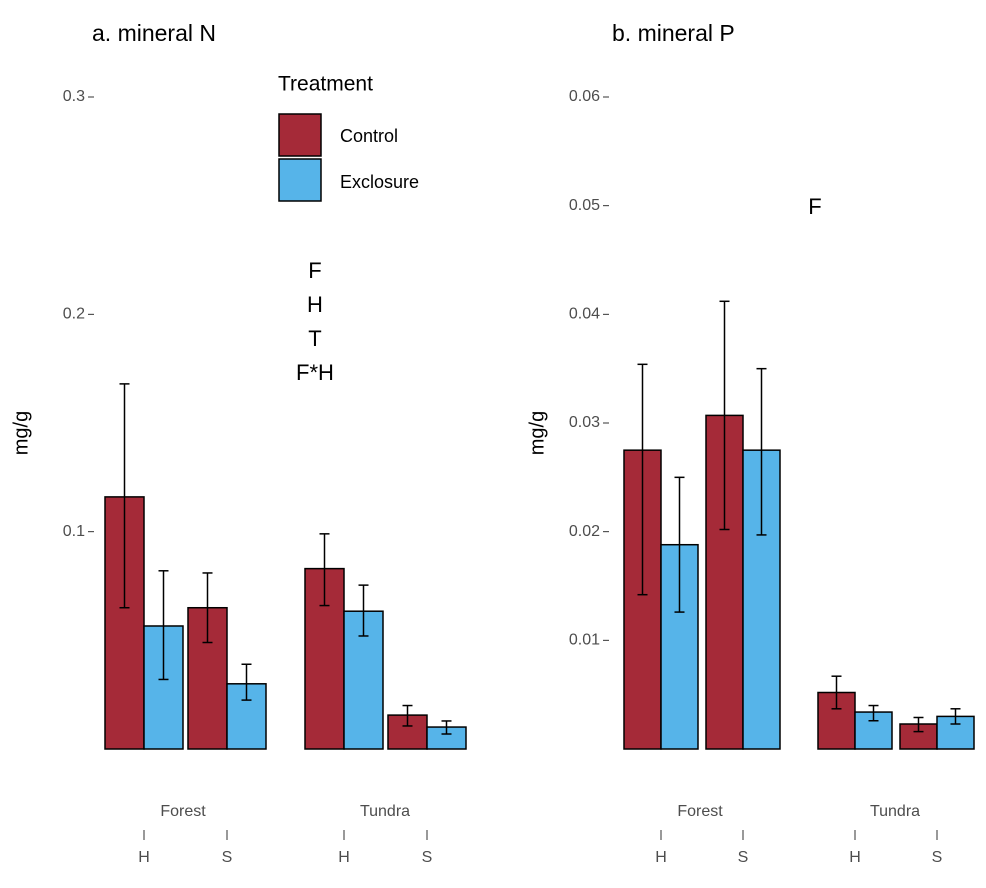 Image resolution: width=986 pixels, height=888 pixels. Describe the element at coordinates (314, 338) in the screenshot. I see `annotation: T` at that location.